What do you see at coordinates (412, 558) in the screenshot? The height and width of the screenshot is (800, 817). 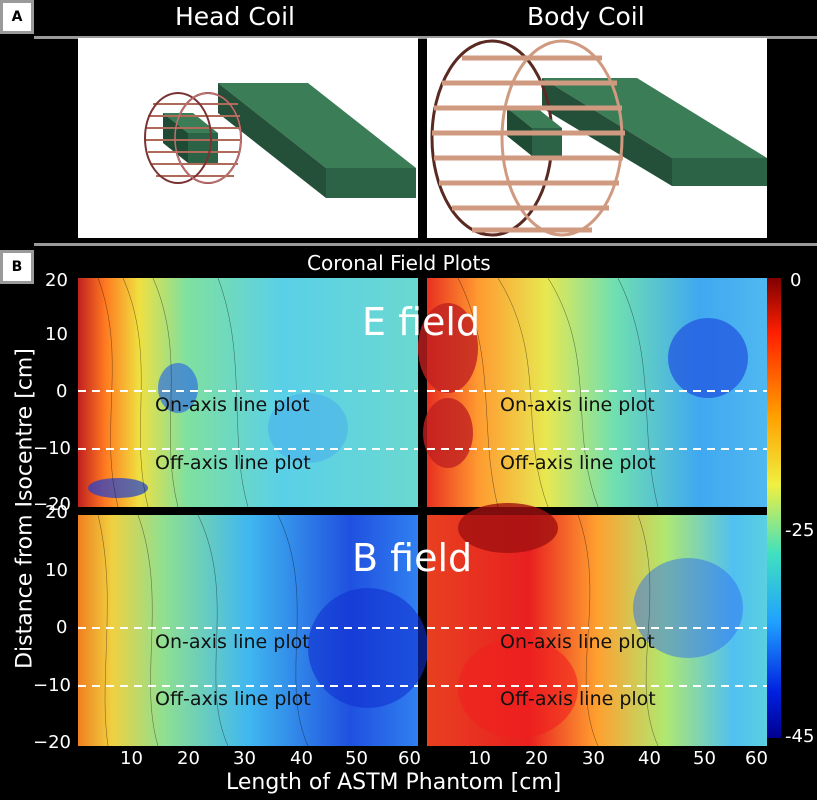 I see `b-field-label: B field` at bounding box center [412, 558].